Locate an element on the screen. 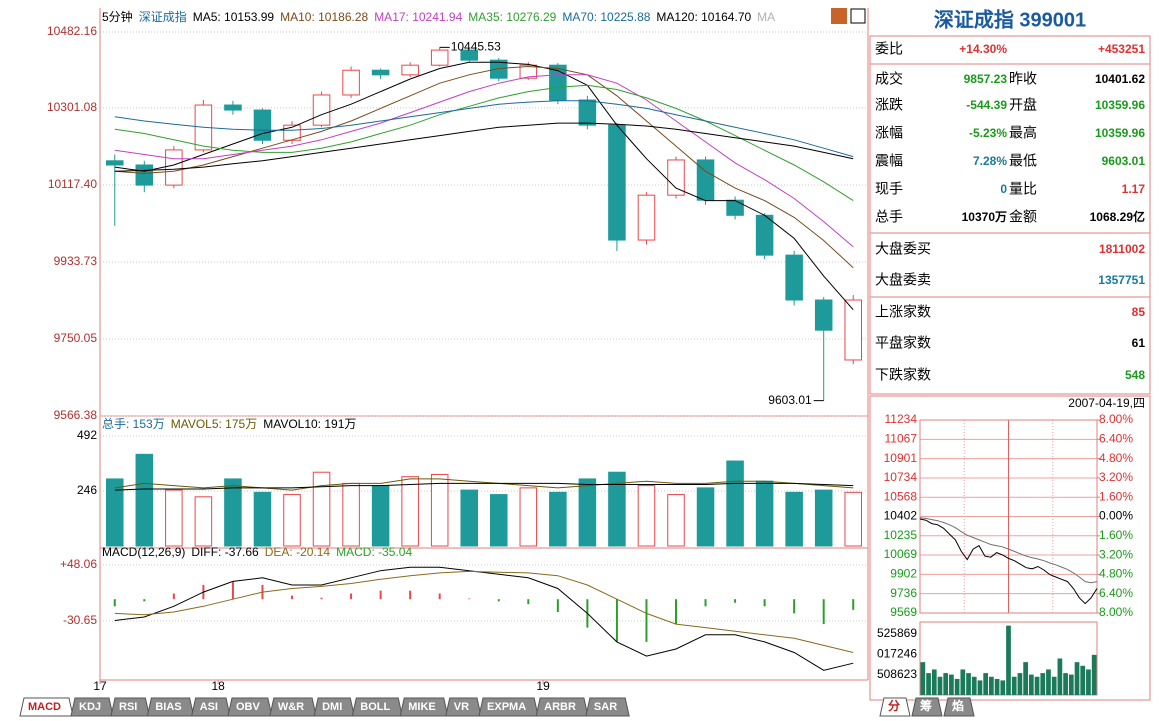 Image resolution: width=1160 pixels, height=721 pixels. tab-label: BOLL is located at coordinates (375, 707).